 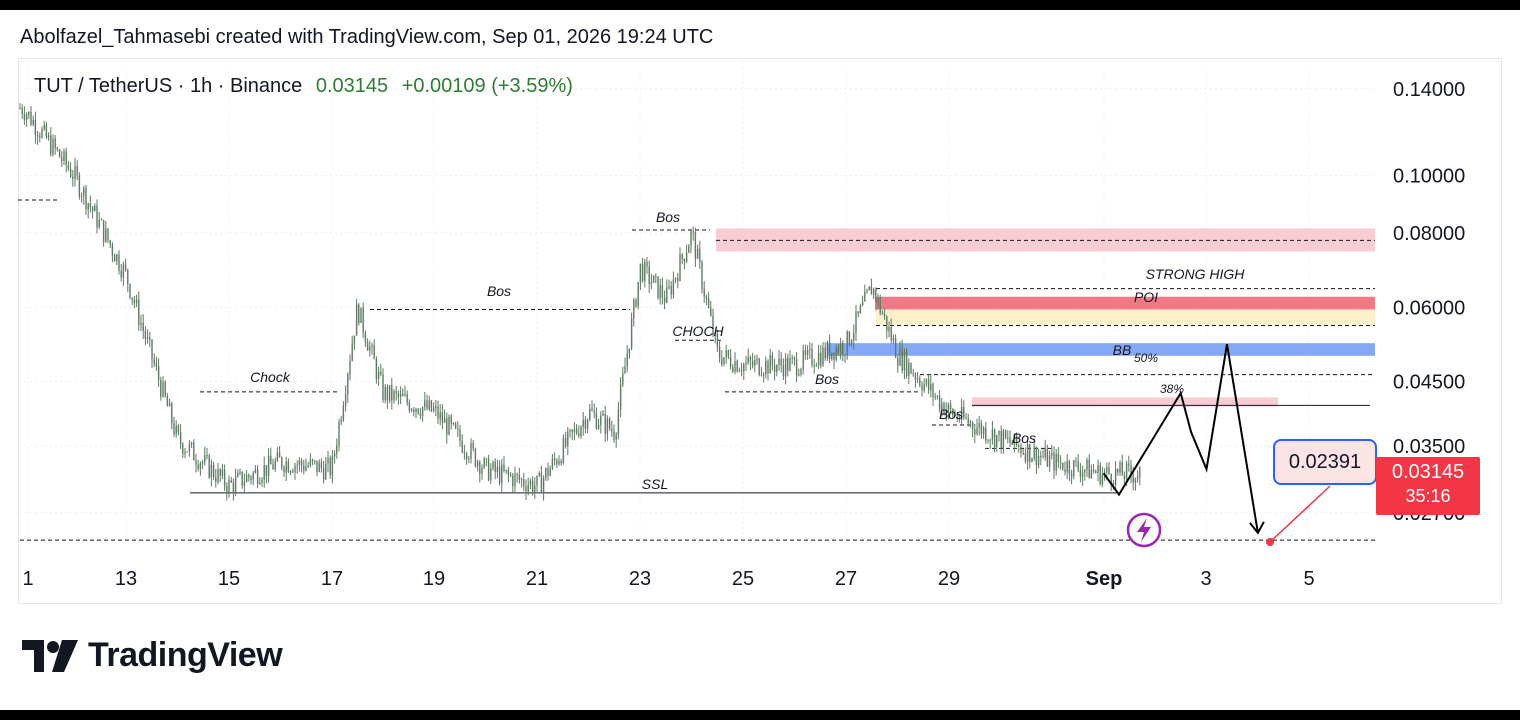 What do you see at coordinates (270, 377) in the screenshot?
I see `annotation-label-2: Chock` at bounding box center [270, 377].